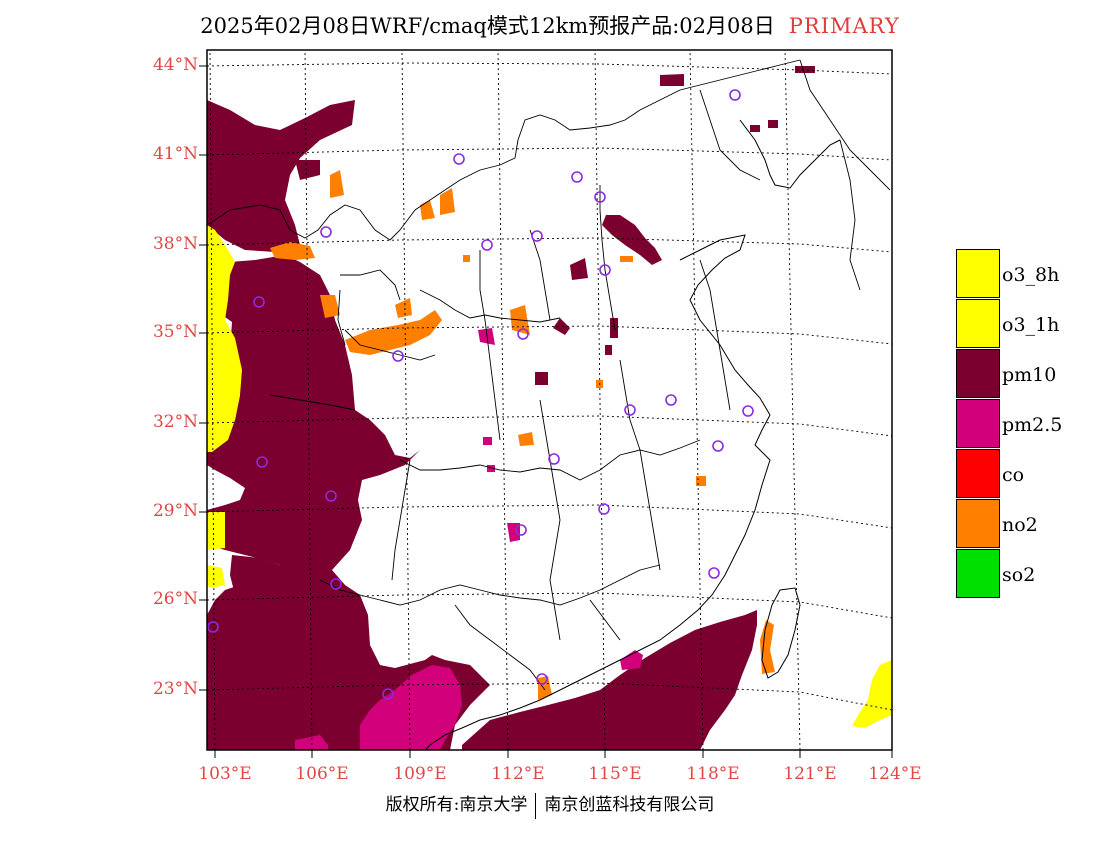  What do you see at coordinates (1032, 425) in the screenshot?
I see `legend-label-pm25: pm2.5` at bounding box center [1032, 425].